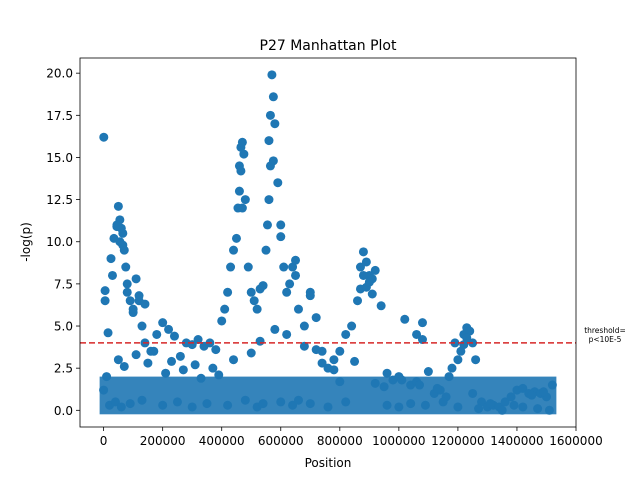  Describe the element at coordinates (59, 200) in the screenshot. I see `y-tick-label: 12.5` at that location.